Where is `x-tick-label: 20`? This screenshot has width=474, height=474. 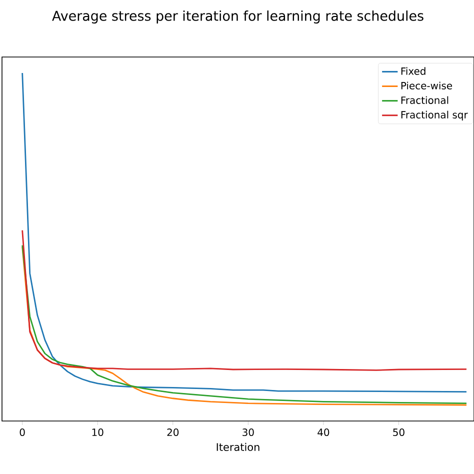
x-tick-label: 20 is located at coordinates (173, 432).